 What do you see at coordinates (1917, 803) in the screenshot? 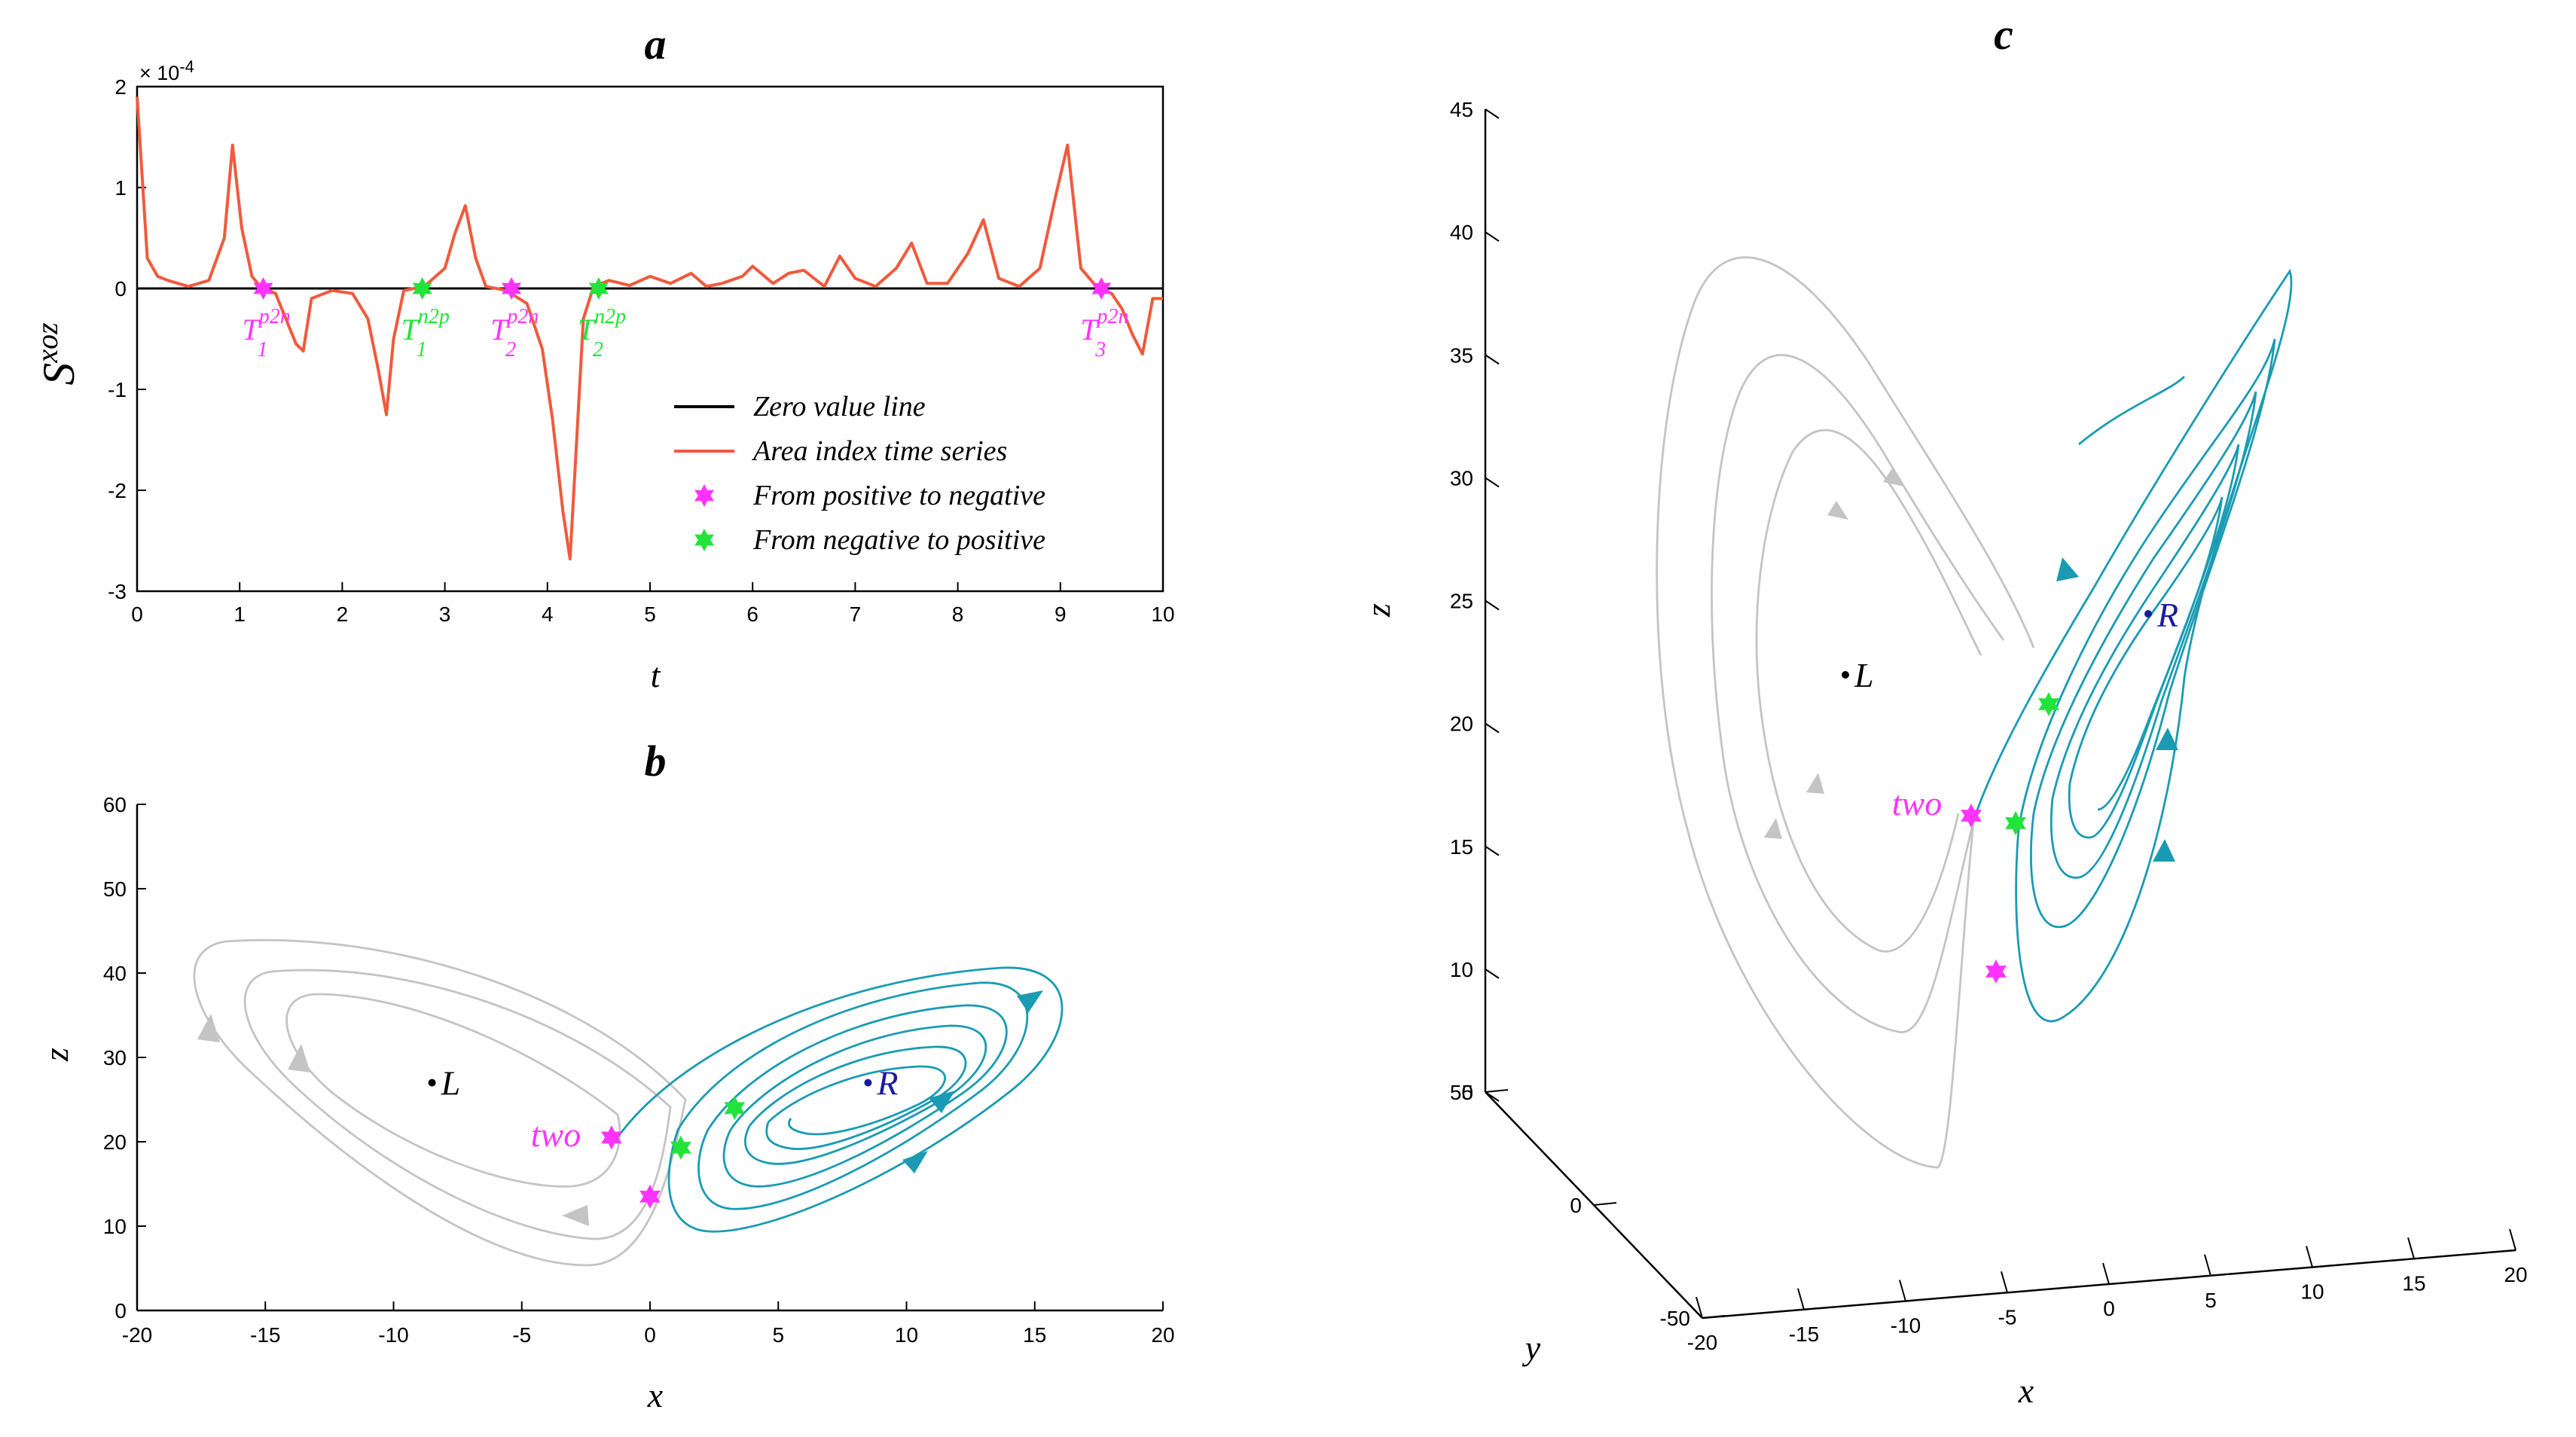
I see `panel-c-two-annotation: two` at bounding box center [1917, 803].